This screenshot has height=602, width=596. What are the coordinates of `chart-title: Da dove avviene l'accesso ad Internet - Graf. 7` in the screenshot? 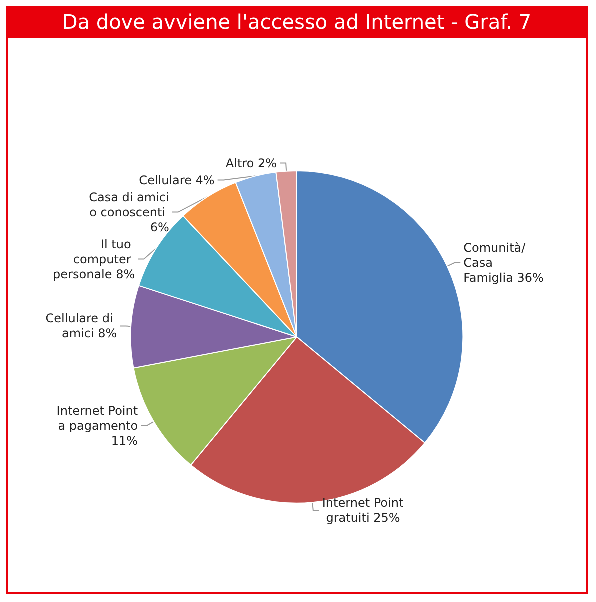 It's located at (297, 22).